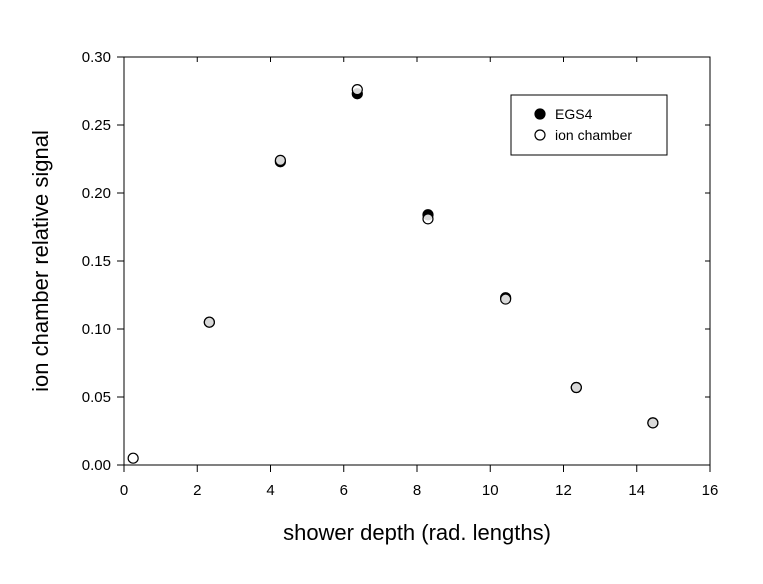 The image size is (763, 584). What do you see at coordinates (96, 57) in the screenshot?
I see `y-tick-label: 0.30` at bounding box center [96, 57].